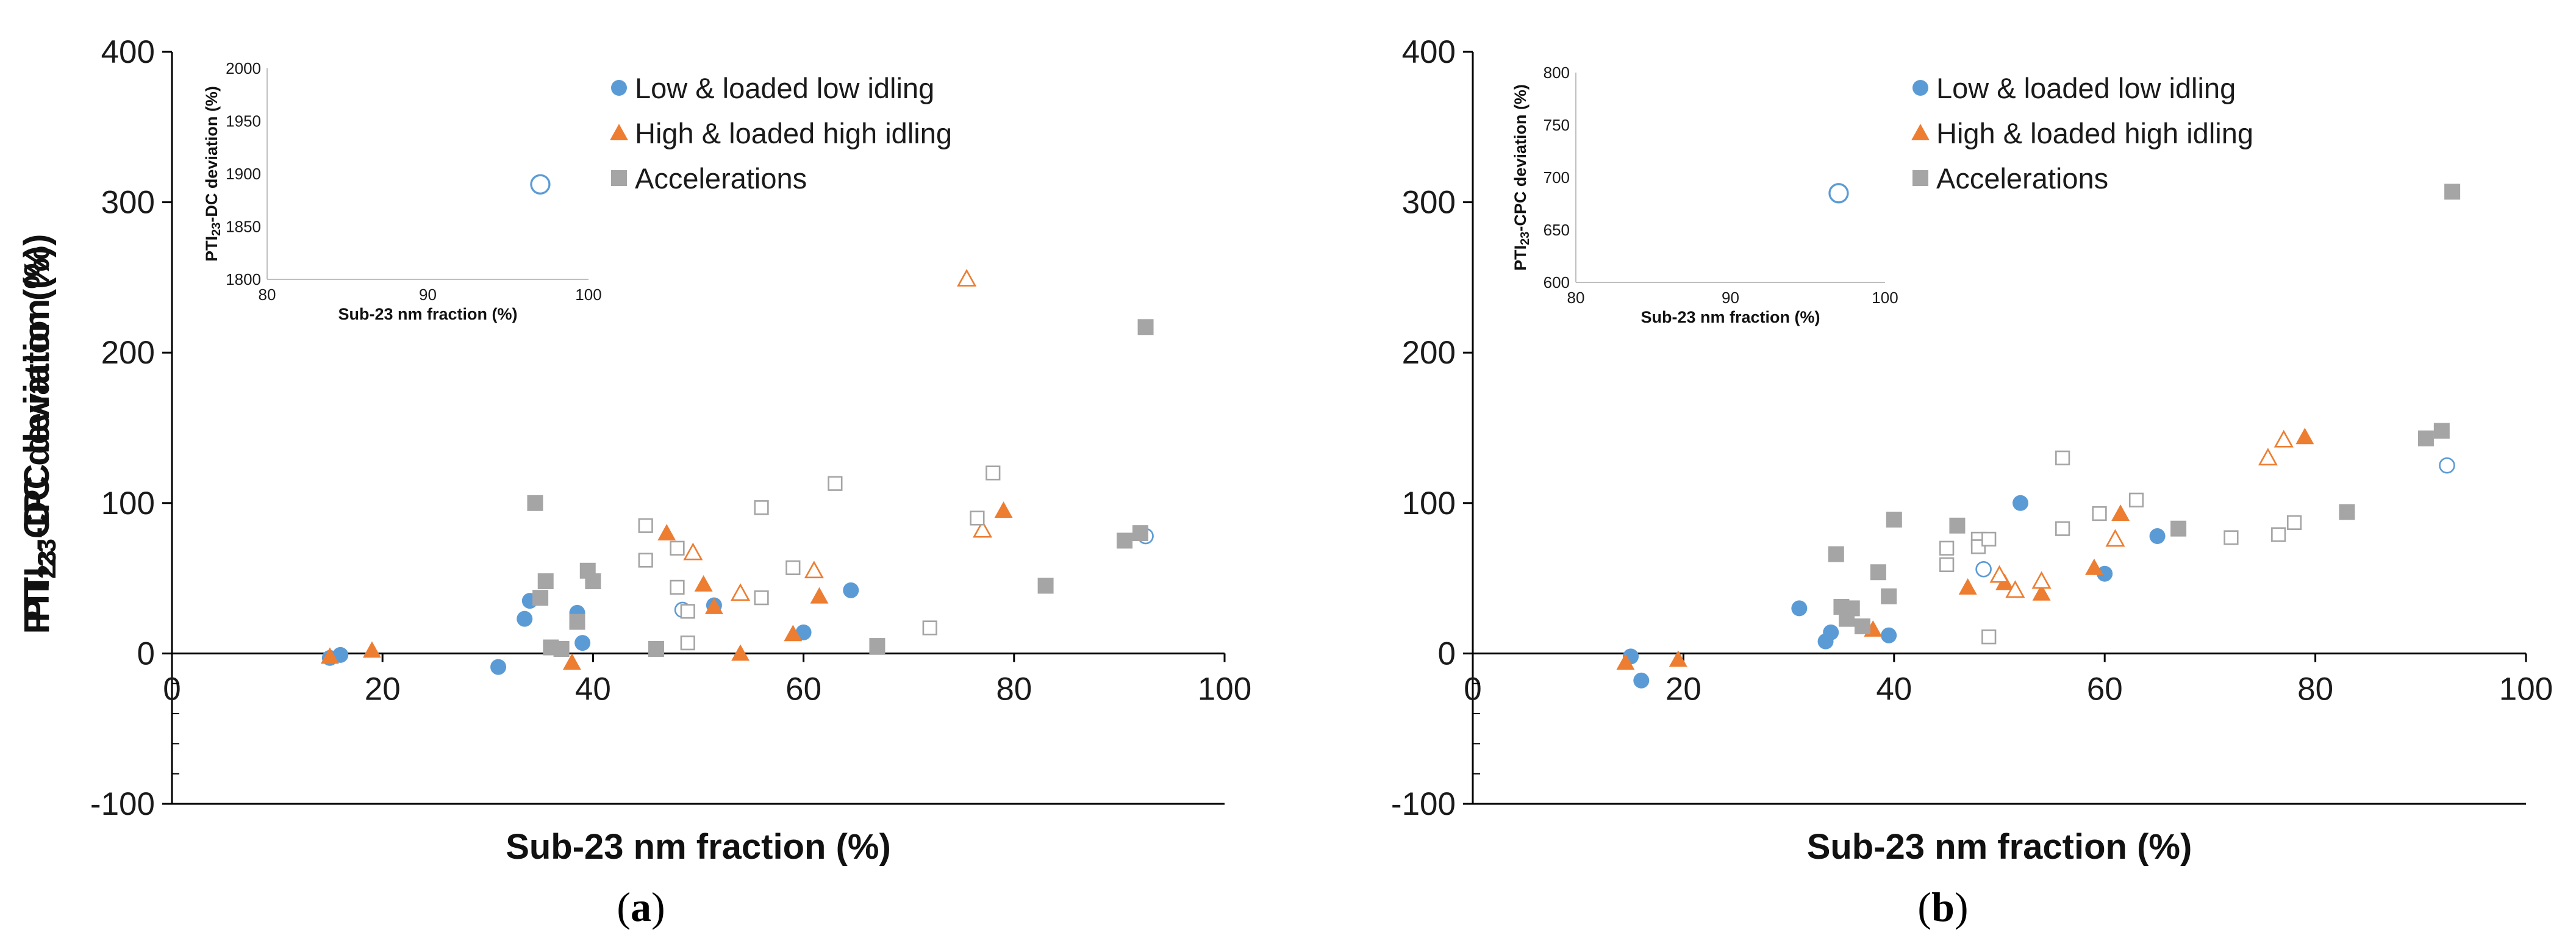 The height and width of the screenshot is (949, 2576). Describe the element at coordinates (803, 689) in the screenshot. I see `x-tick-label: 60` at that location.